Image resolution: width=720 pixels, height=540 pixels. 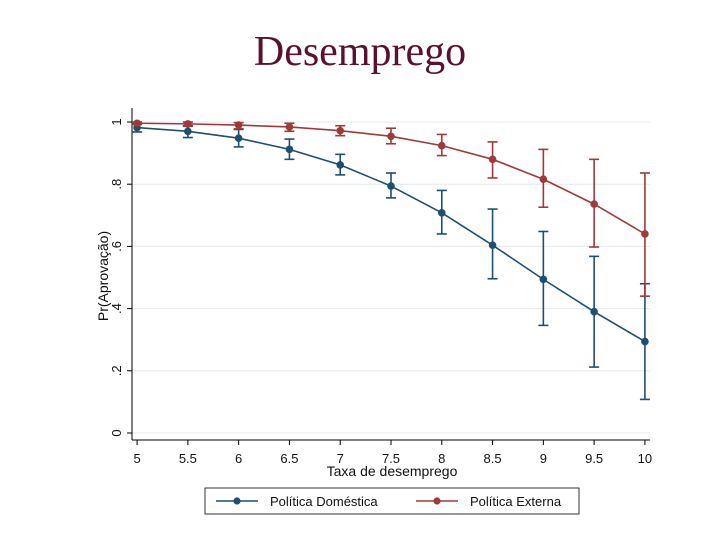 I want to click on x-tick-label: 9.5, so click(x=594, y=458).